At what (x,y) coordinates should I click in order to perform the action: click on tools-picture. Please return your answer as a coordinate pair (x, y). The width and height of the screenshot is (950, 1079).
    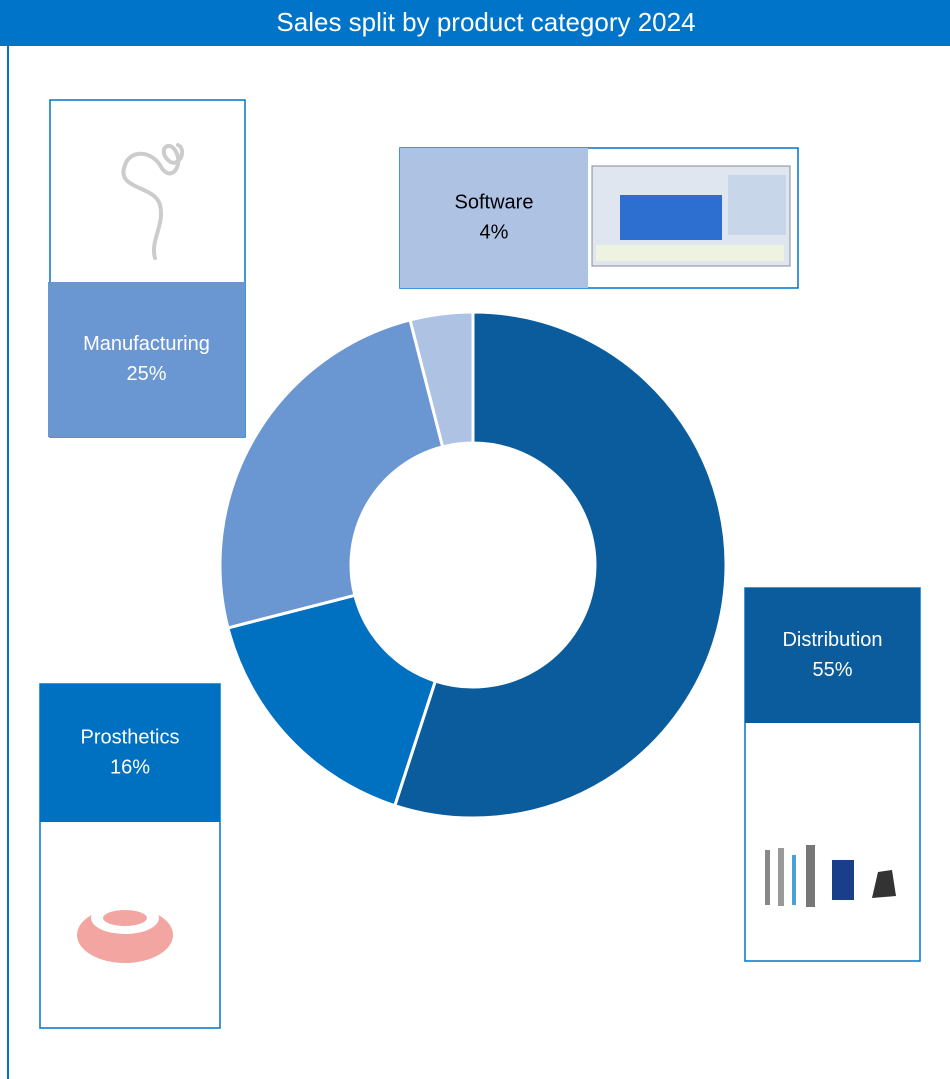
    Looking at the image, I should click on (830, 876).